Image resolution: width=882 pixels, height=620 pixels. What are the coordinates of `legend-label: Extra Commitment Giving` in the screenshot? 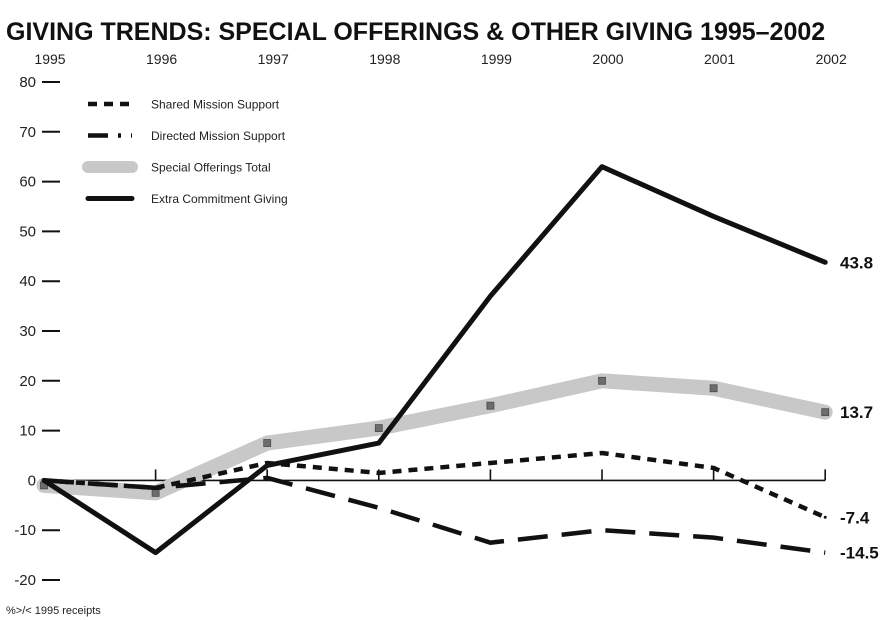 It's located at (219, 199).